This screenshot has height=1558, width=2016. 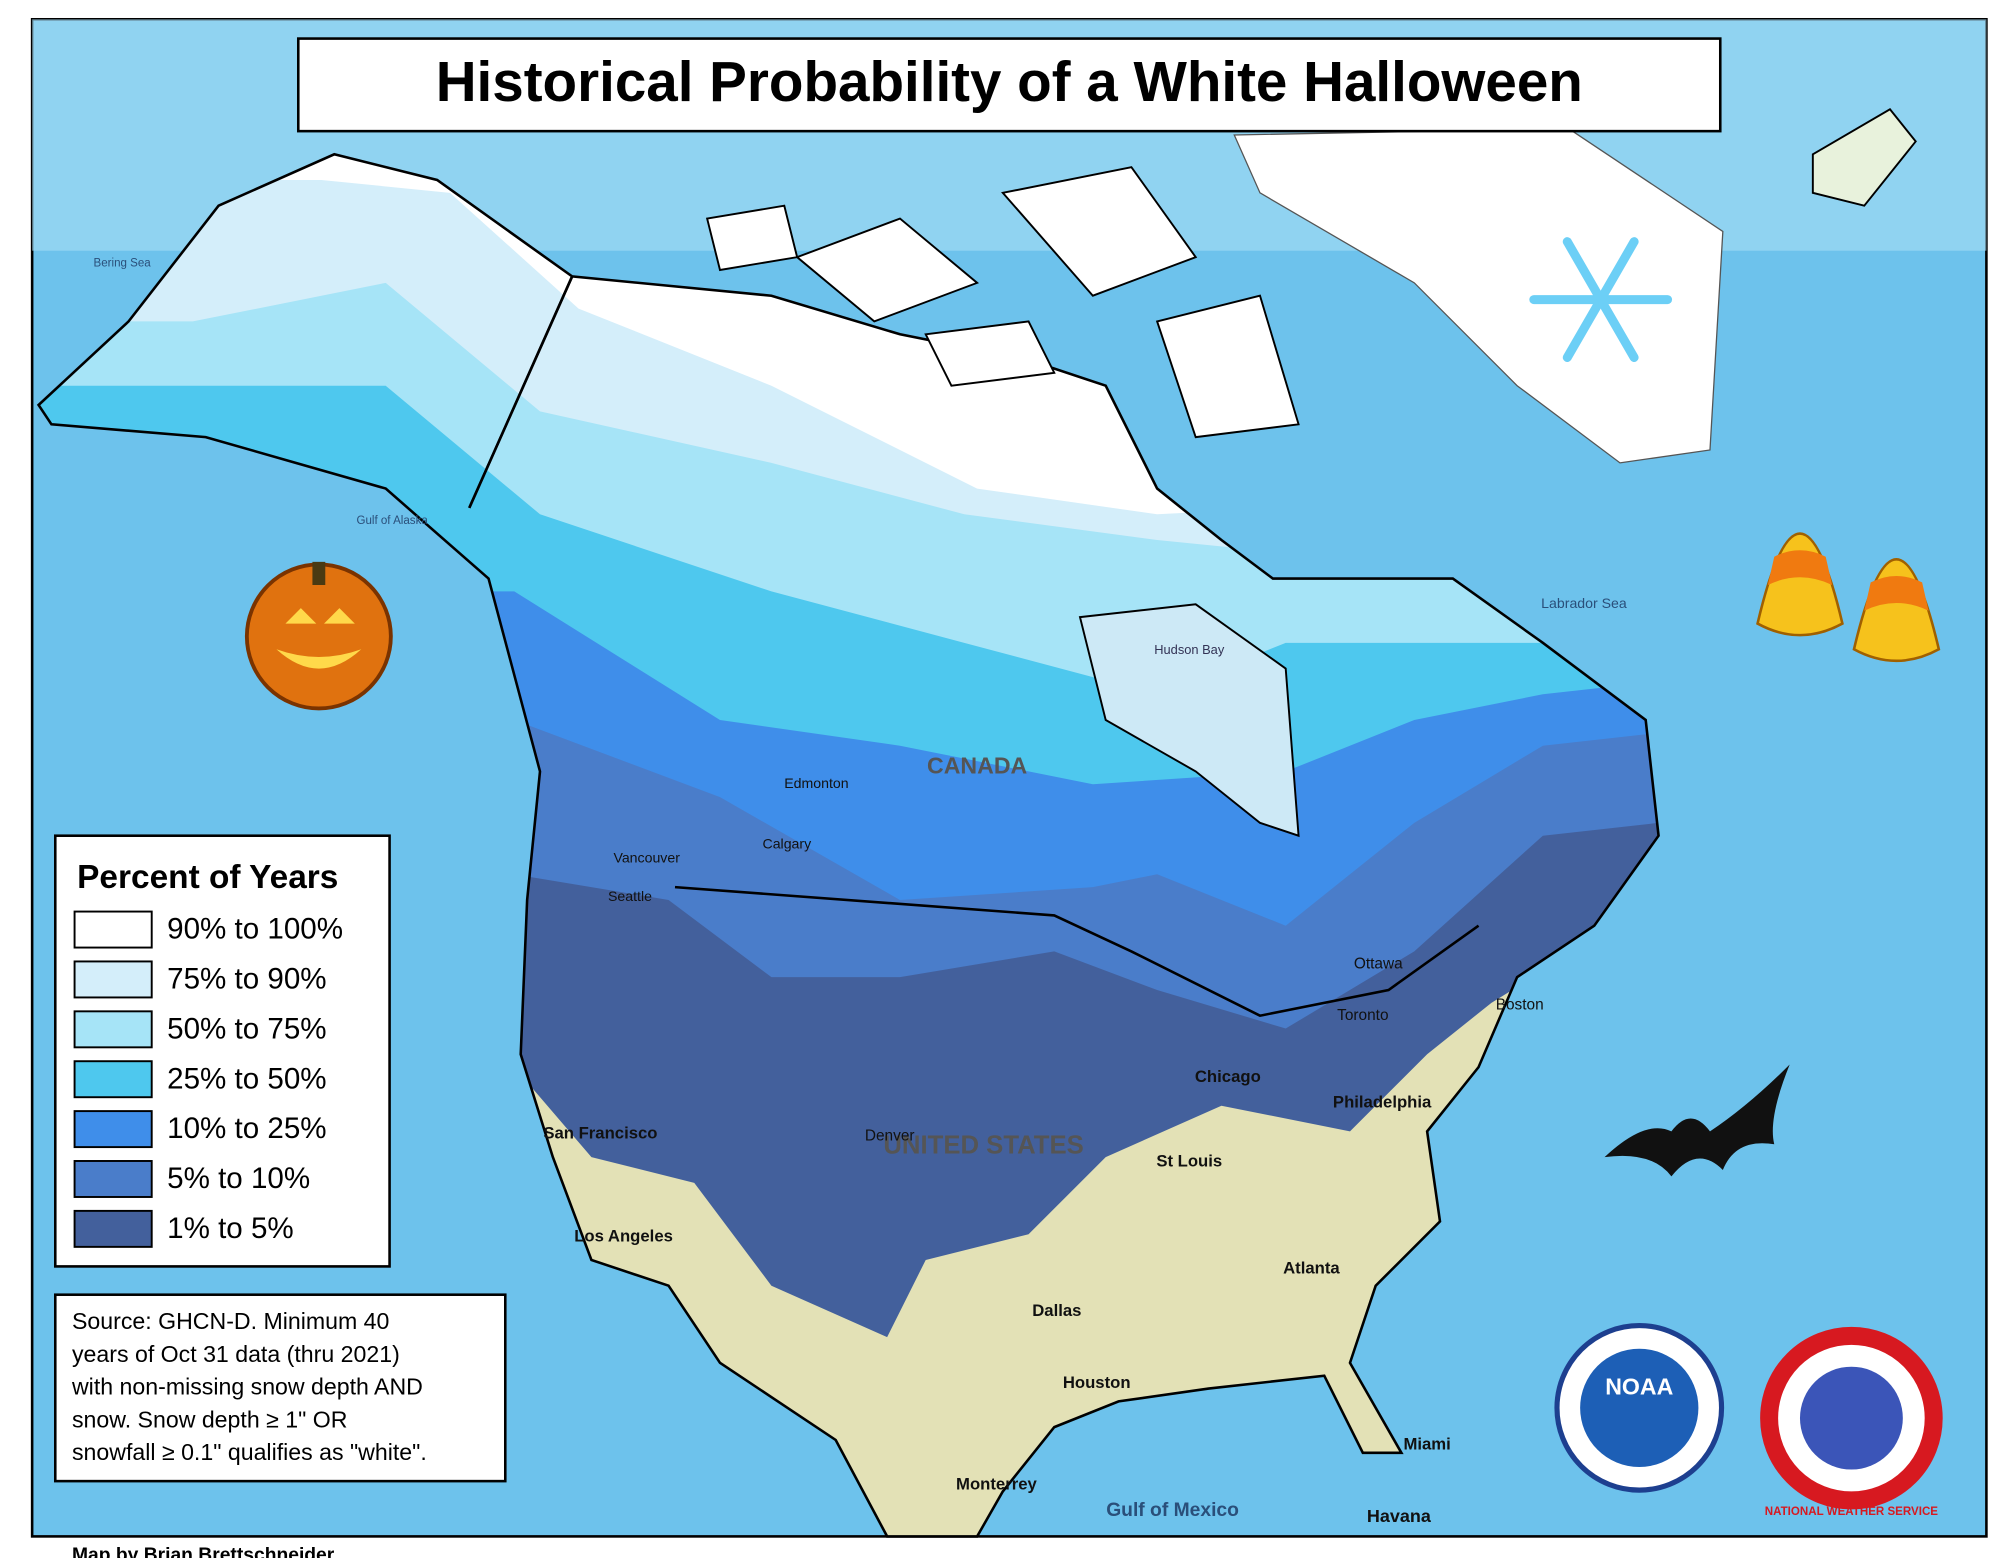 I want to click on legend-label: 50% to 75%, so click(x=246, y=1028).